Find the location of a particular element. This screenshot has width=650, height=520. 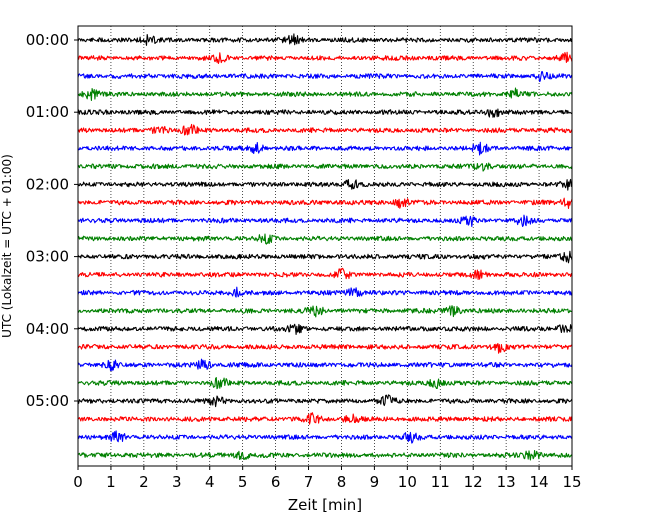

y-tick-label-0: 00:00 is located at coordinates (47, 40).